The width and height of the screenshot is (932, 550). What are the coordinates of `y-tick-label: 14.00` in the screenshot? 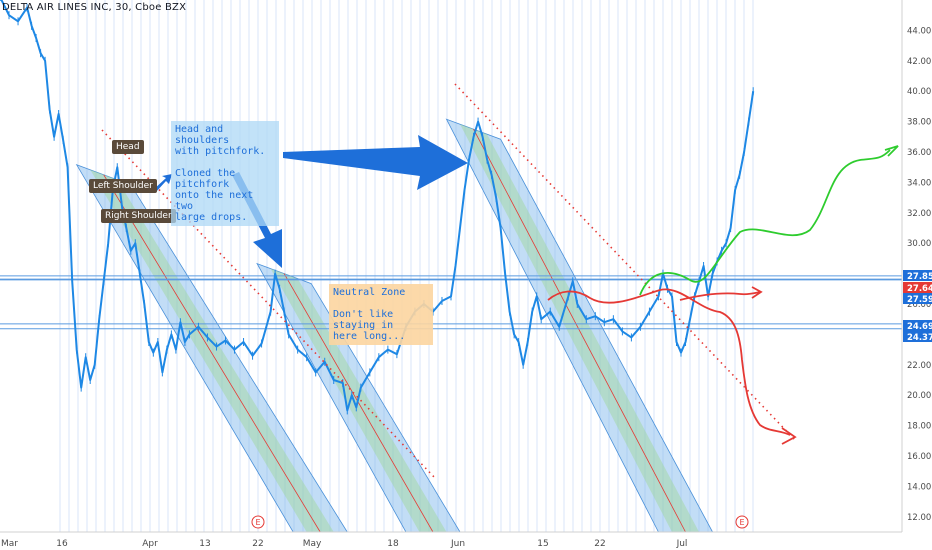 It's located at (919, 487).